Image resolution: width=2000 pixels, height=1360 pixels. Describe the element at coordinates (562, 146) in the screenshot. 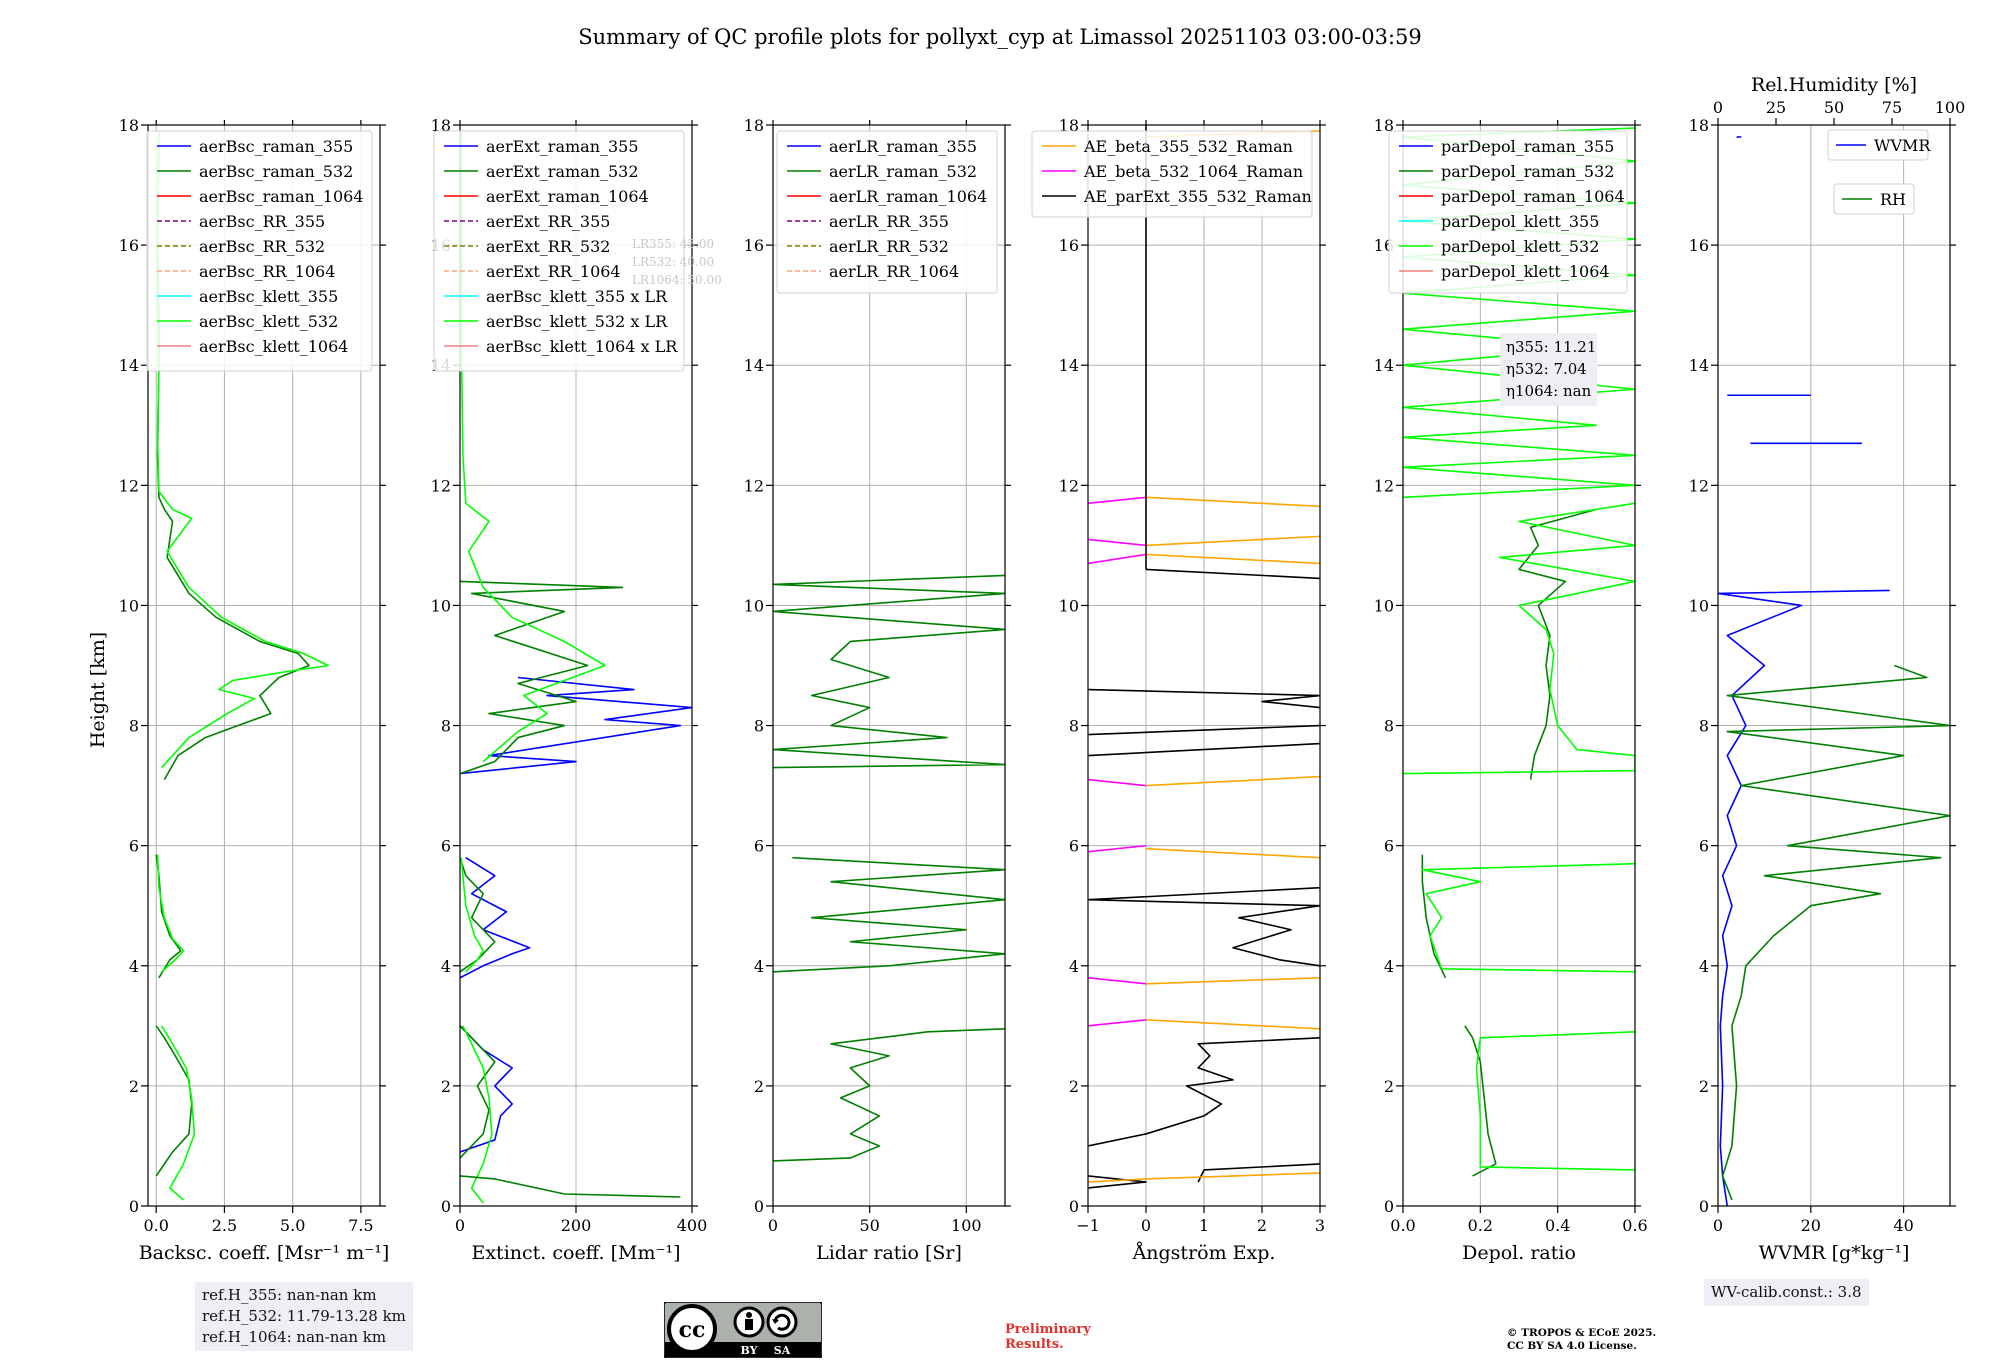

I see `legend-label: aerExt_raman_355` at that location.